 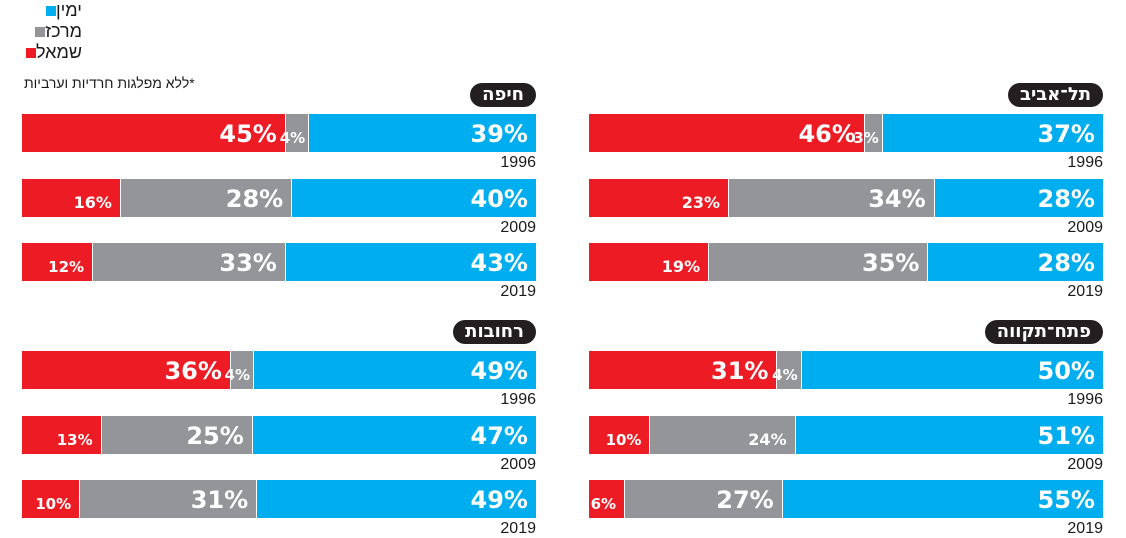 I want to click on stacked-bar: 36% 4% 49%, so click(x=279, y=370).